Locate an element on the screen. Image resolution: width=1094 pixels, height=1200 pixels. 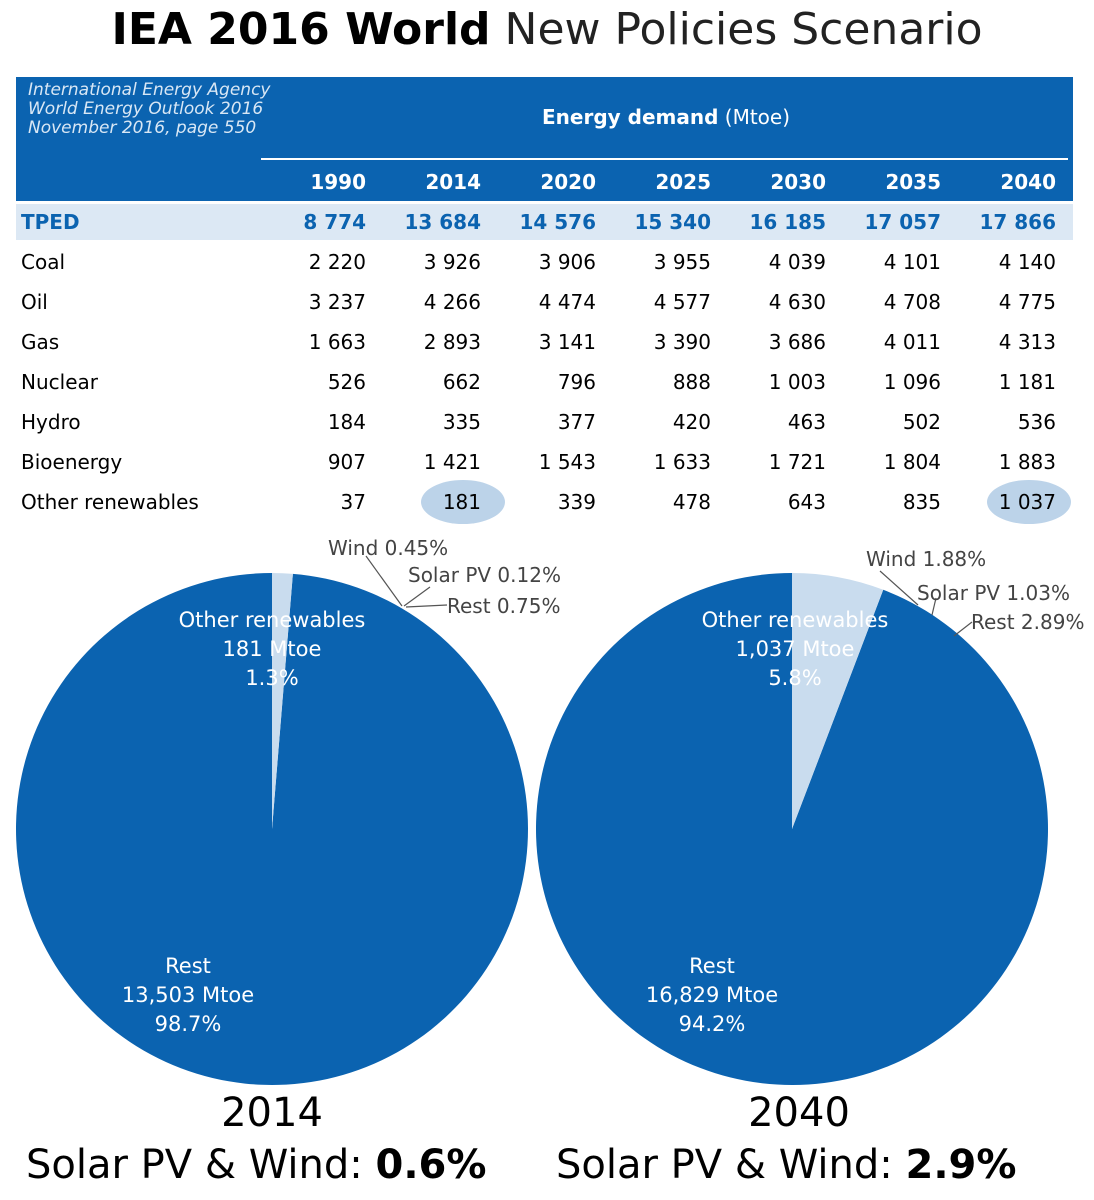
year-header: 2030 is located at coordinates (798, 182).